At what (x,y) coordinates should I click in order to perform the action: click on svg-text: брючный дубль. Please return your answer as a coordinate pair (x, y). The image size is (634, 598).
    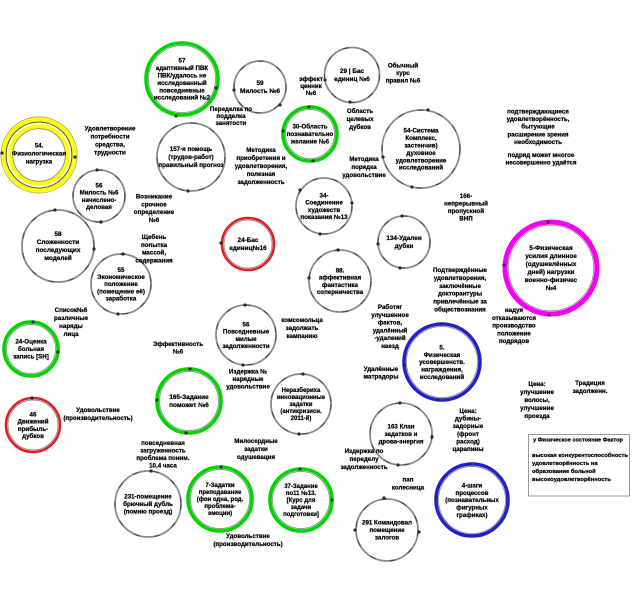
    Looking at the image, I should click on (148, 504).